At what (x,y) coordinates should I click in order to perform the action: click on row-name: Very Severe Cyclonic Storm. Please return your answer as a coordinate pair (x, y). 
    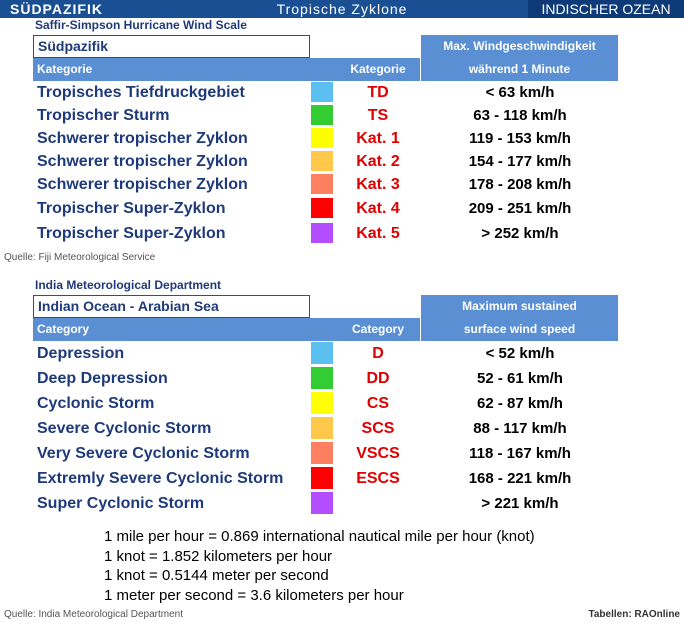
    Looking at the image, I should click on (143, 453).